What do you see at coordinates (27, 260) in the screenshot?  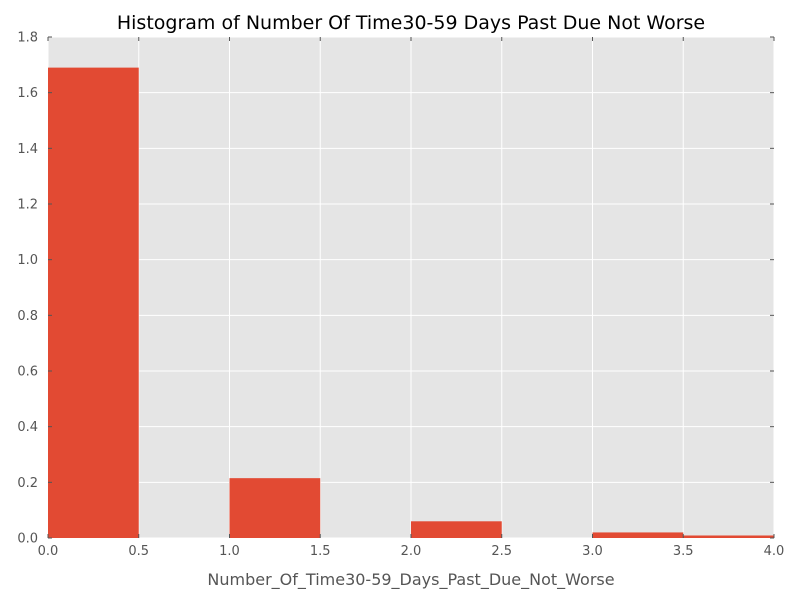 I see `y-tick-label: 1.0` at bounding box center [27, 260].